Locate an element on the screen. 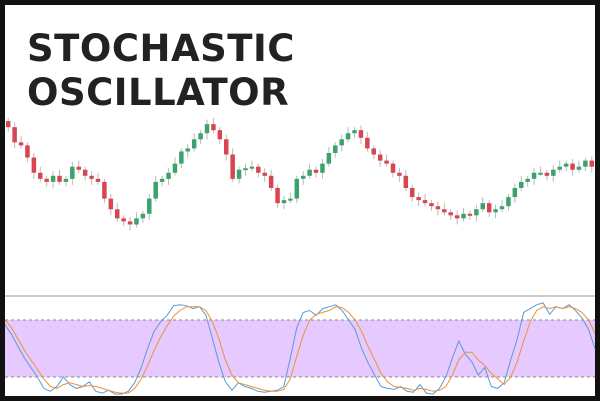 The image size is (600, 401). chart-title: STOCHASTIC OSCILLATOR is located at coordinates (161, 71).